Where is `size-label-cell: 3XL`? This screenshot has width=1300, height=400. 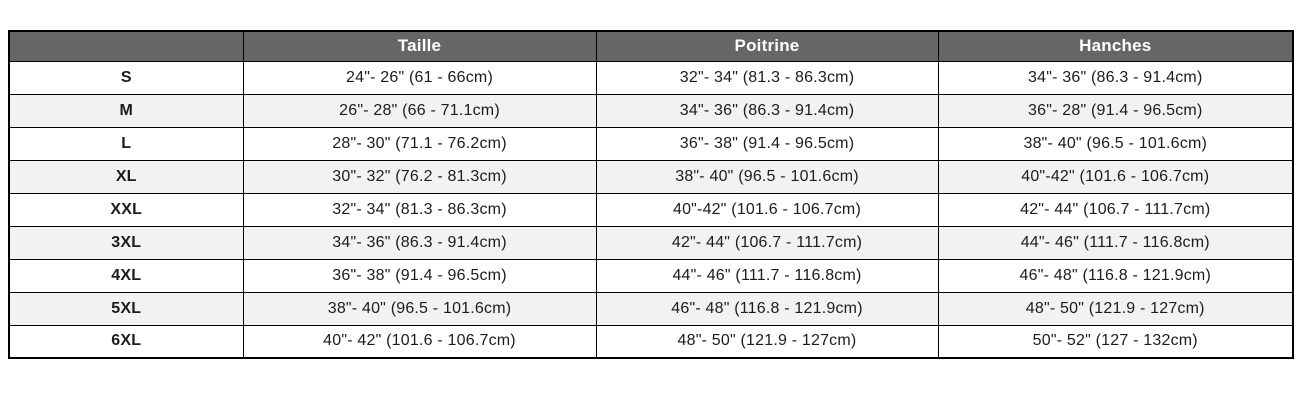 size-label-cell: 3XL is located at coordinates (126, 242).